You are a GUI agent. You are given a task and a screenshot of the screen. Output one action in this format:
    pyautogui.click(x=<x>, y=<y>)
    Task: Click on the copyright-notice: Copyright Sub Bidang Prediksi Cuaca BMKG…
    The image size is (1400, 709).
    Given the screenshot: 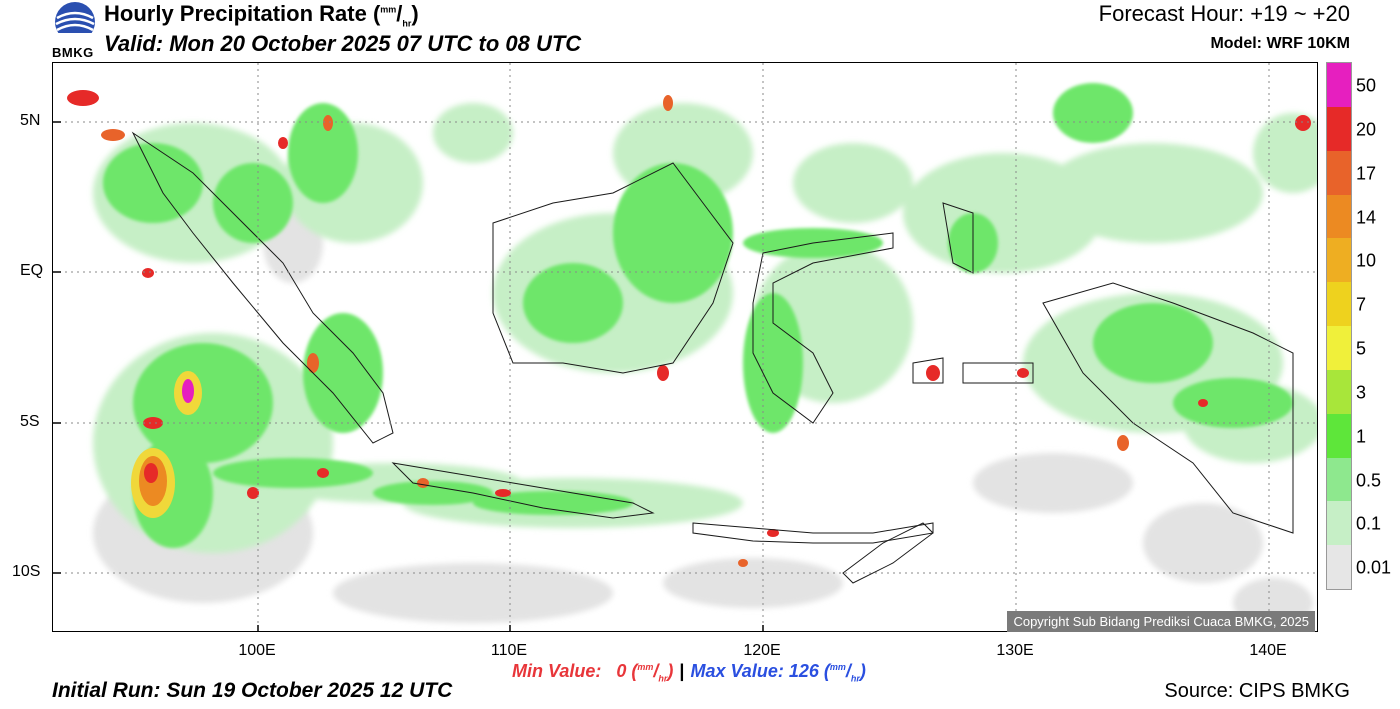 What is the action you would take?
    pyautogui.click(x=1161, y=621)
    